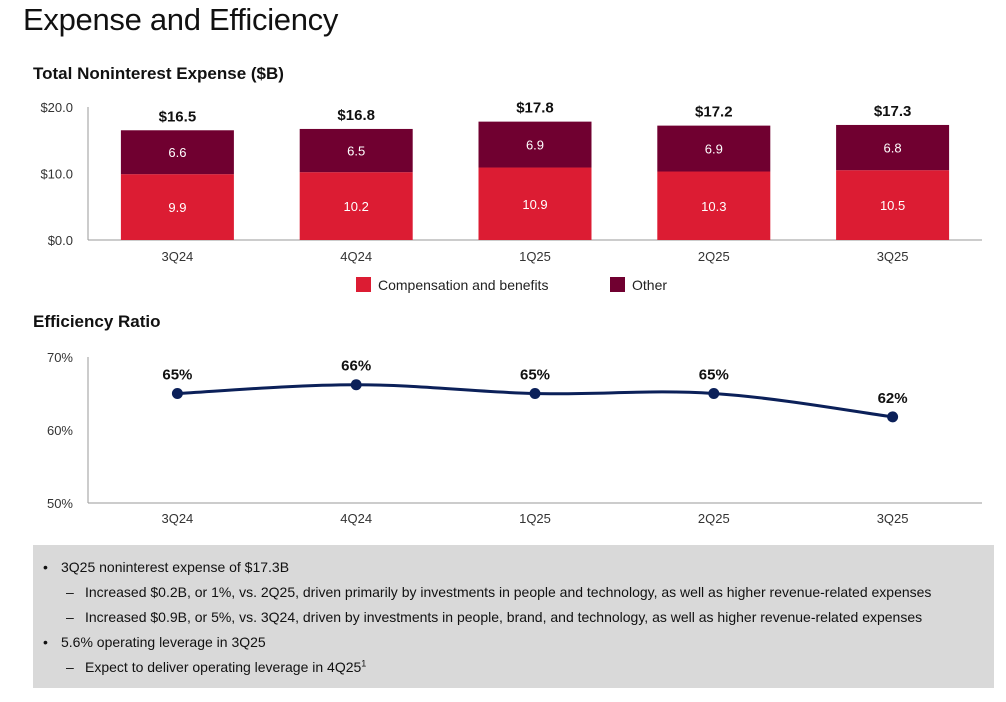 The height and width of the screenshot is (702, 1006). What do you see at coordinates (60, 503) in the screenshot?
I see `y-tick-label: 50%` at bounding box center [60, 503].